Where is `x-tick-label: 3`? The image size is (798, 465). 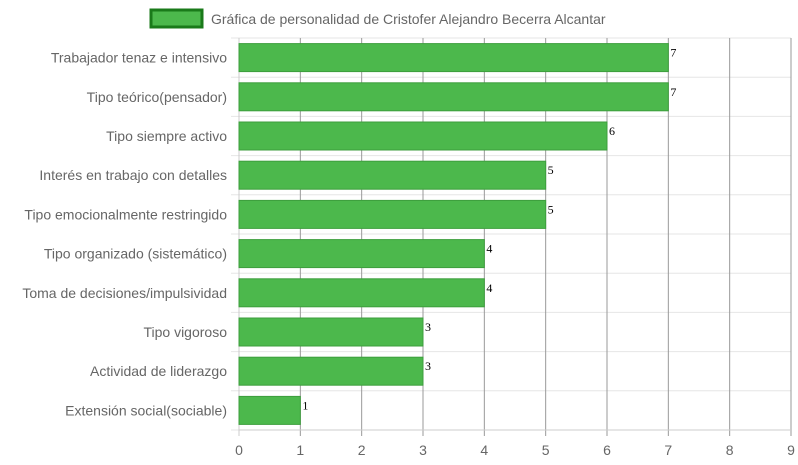
x-tick-label: 3 is located at coordinates (423, 450).